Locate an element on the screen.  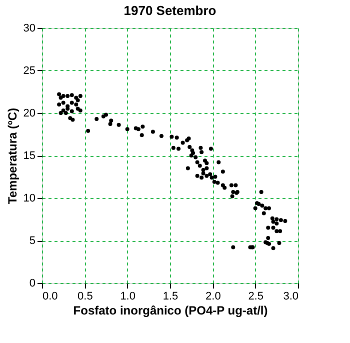
x-tick-label: 0.0 is located at coordinates (50, 296).